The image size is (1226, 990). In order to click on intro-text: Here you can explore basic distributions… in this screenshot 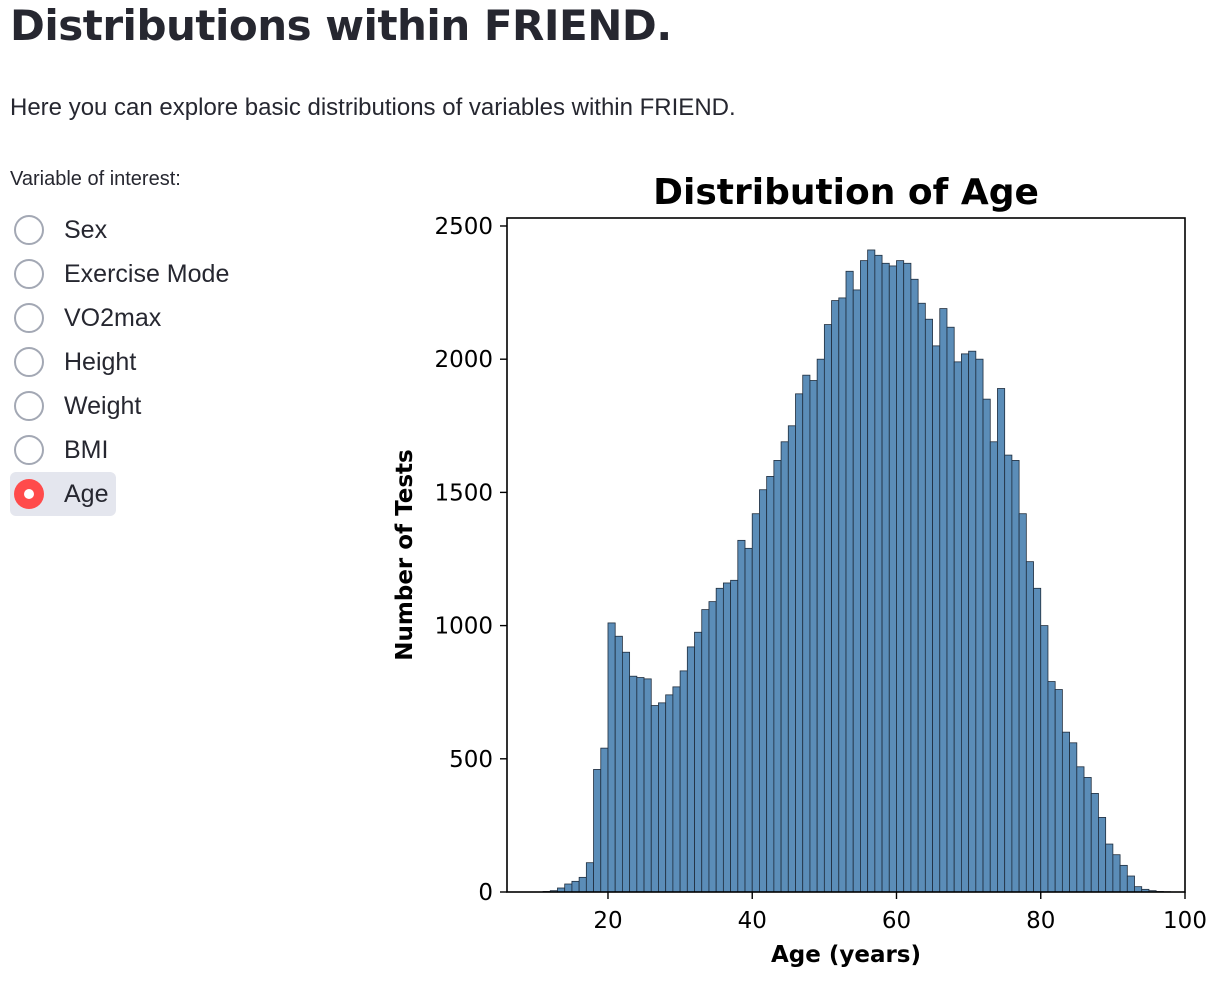, I will do `click(373, 107)`.